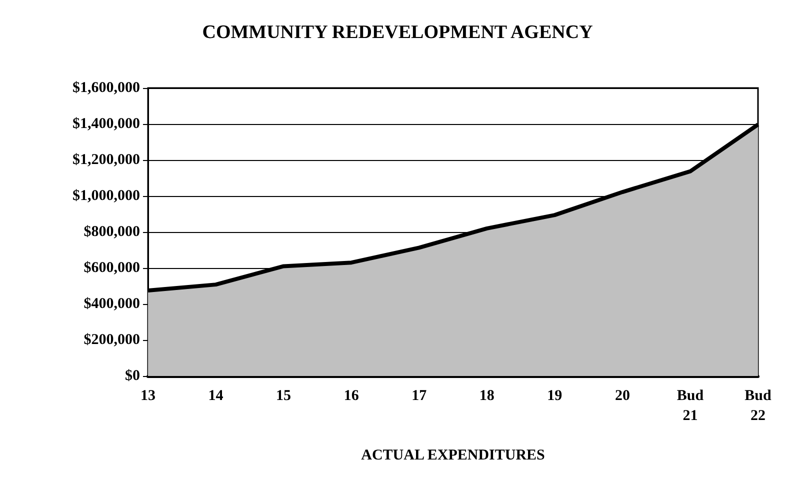 The height and width of the screenshot is (482, 795). I want to click on y-tick-label: $1,400,000, so click(106, 124).